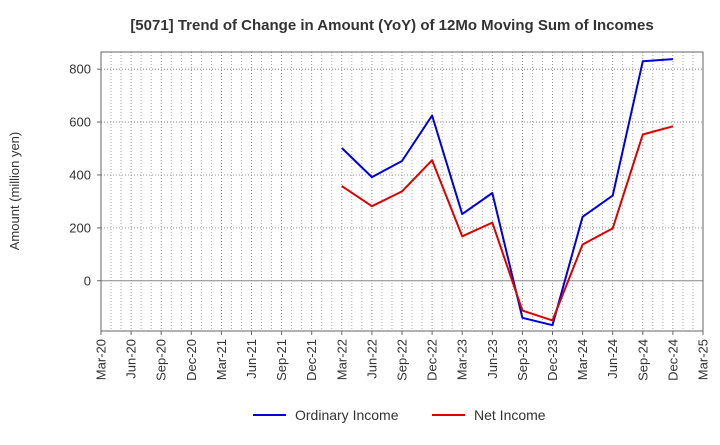 Image resolution: width=720 pixels, height=445 pixels. I want to click on x-tick-label: Dec-24, so click(672, 360).